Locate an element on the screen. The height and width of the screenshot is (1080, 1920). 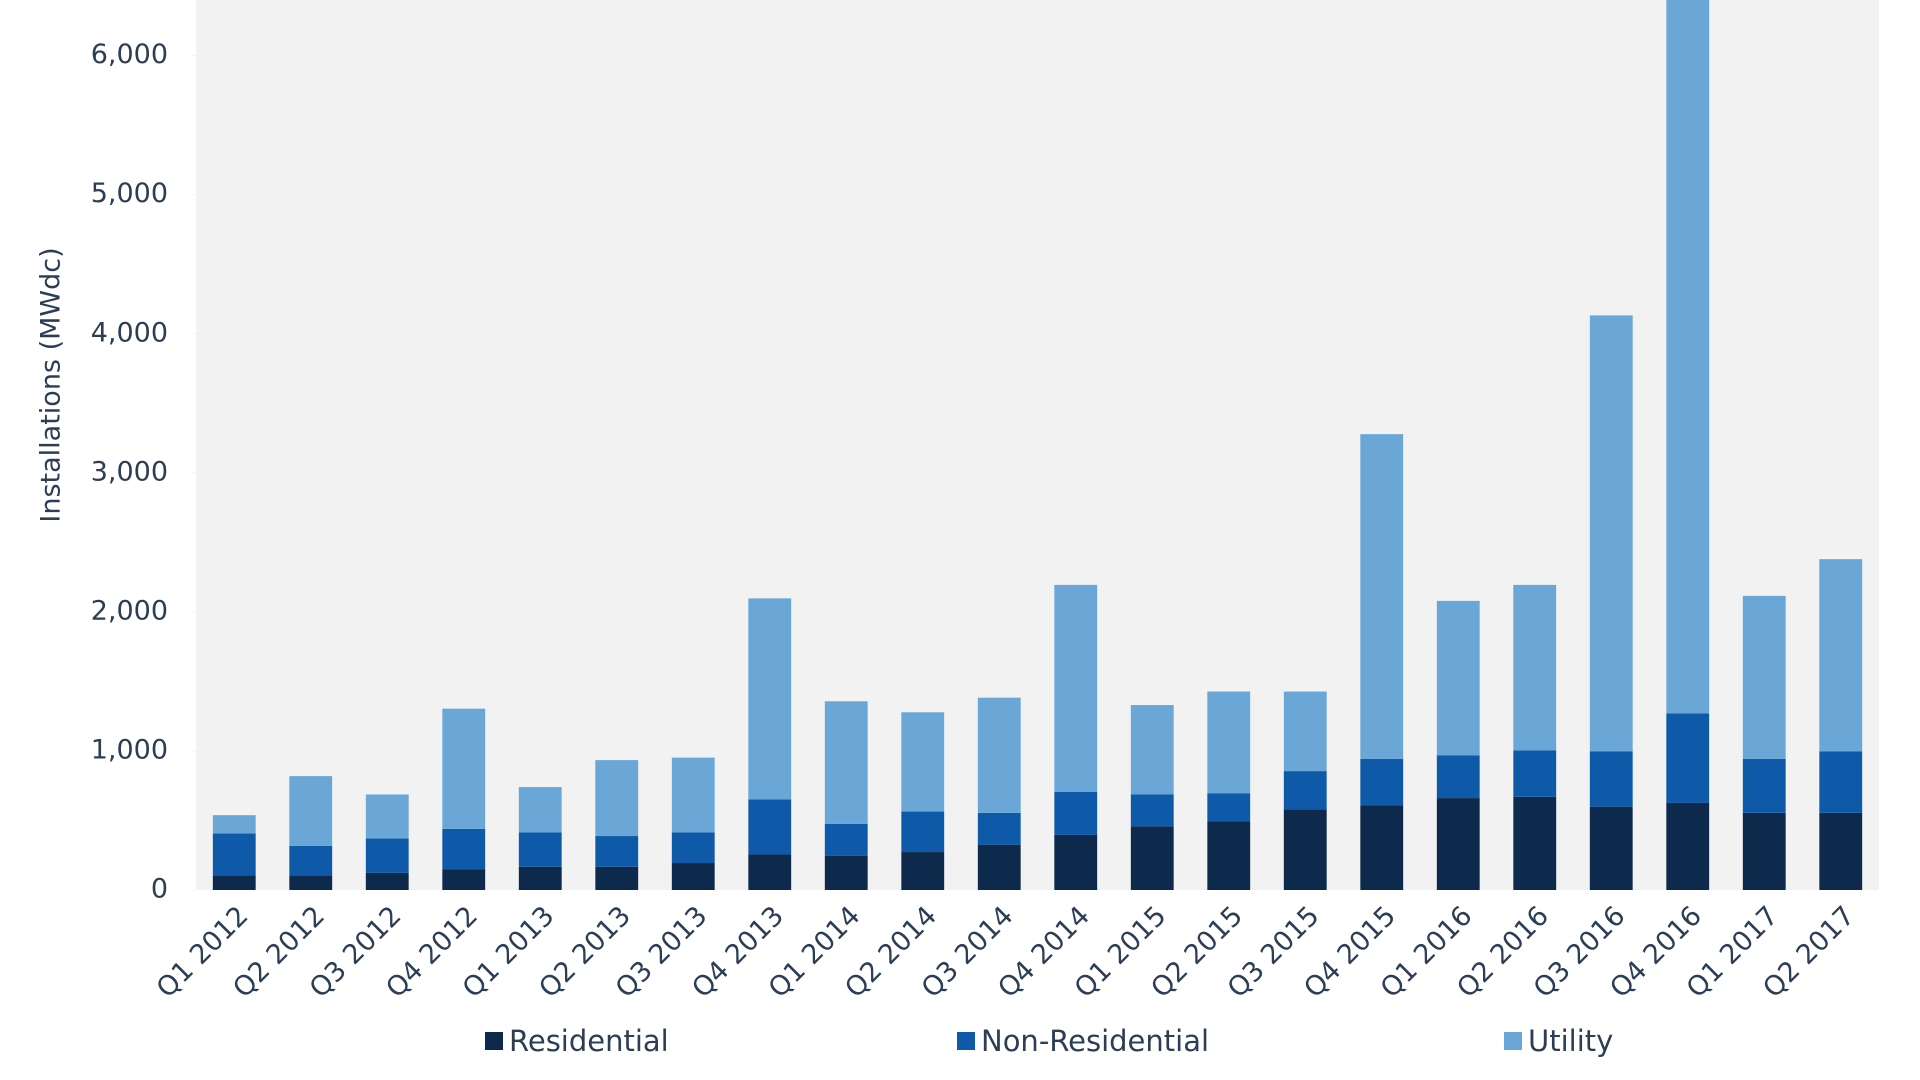
legend-label: Utility is located at coordinates (1570, 1041).